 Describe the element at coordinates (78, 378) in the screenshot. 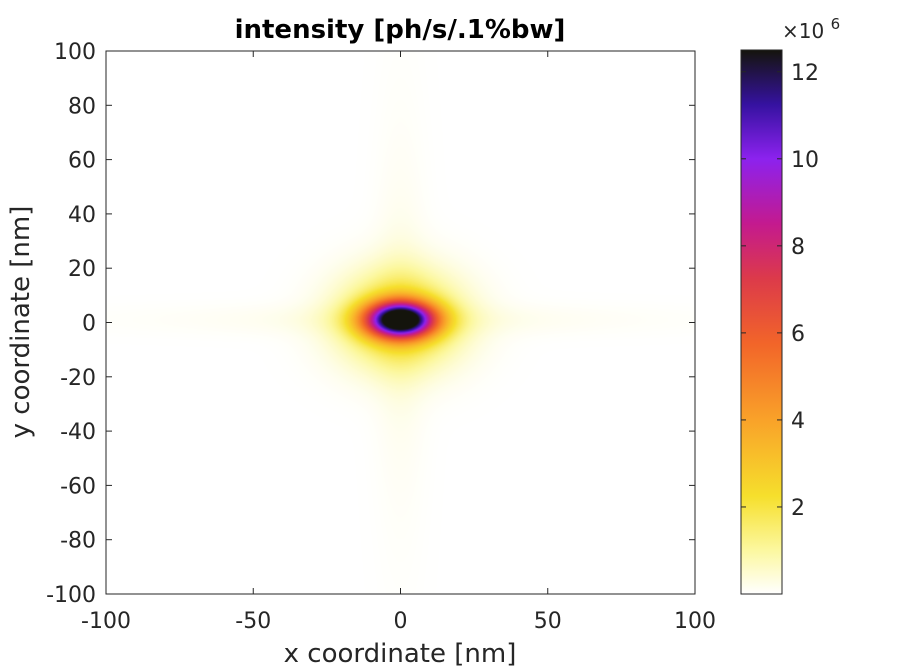

I see `y-tick-label: -20` at that location.